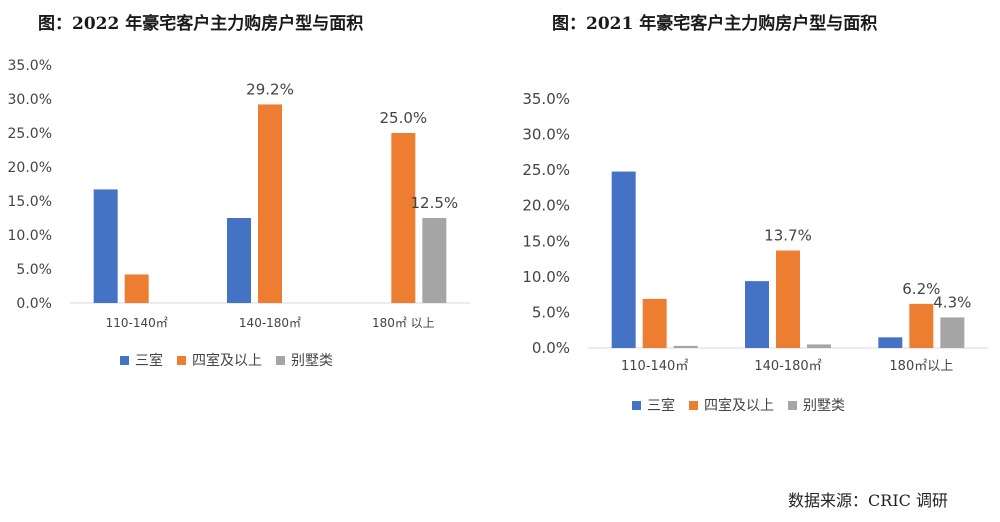  What do you see at coordinates (435, 203) in the screenshot?
I see `data-label: 12.5%` at bounding box center [435, 203].